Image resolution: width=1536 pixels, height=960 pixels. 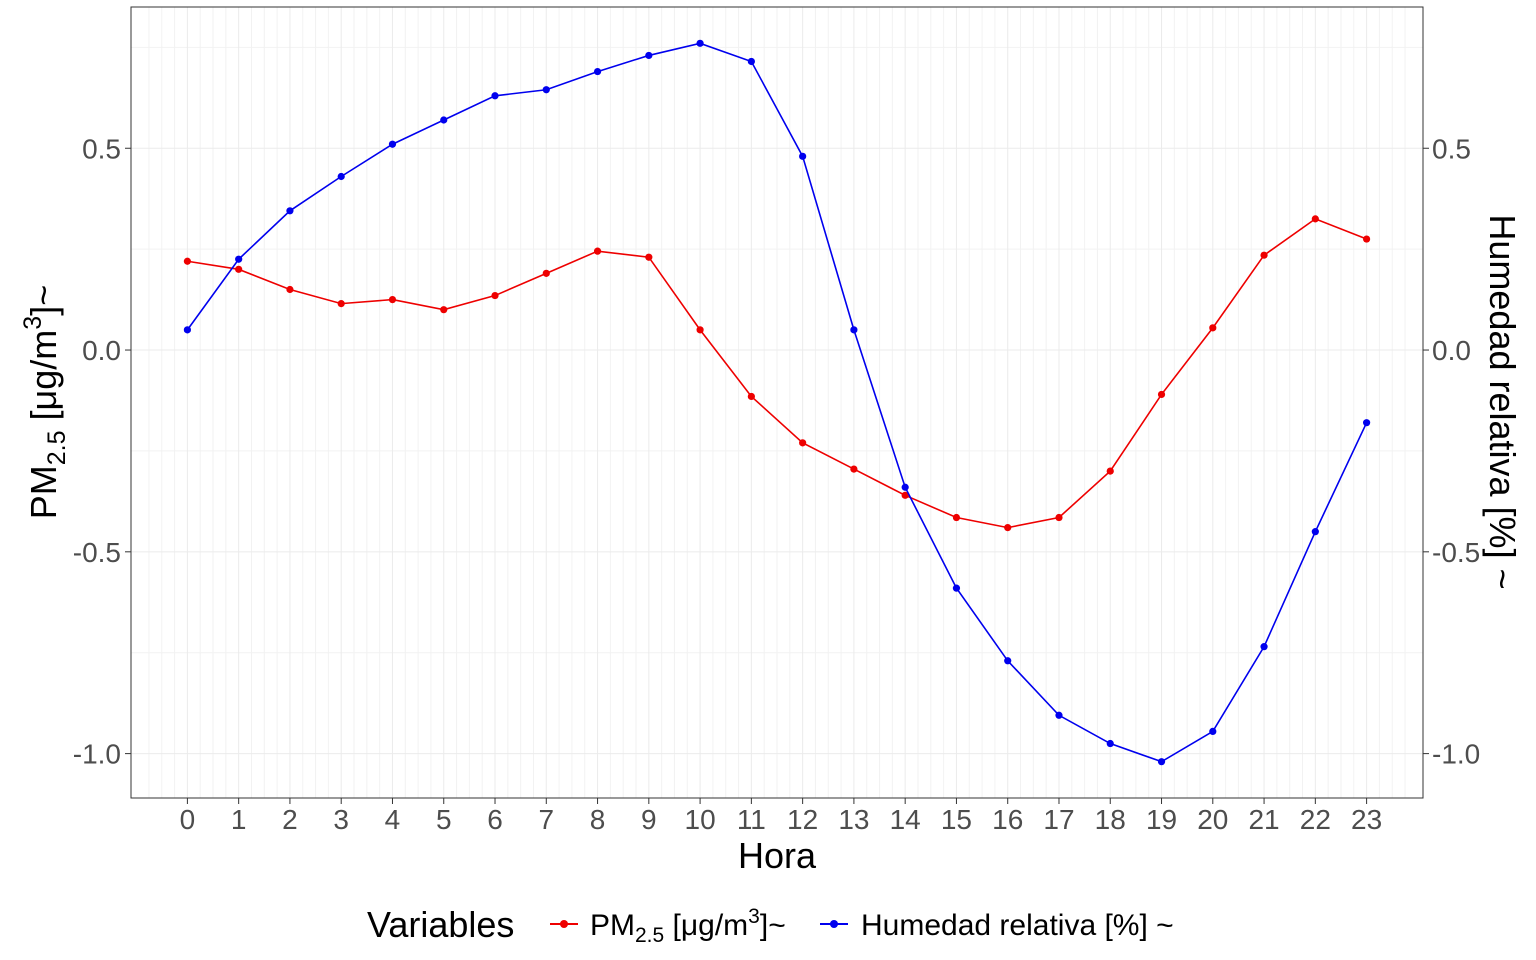 What do you see at coordinates (97, 754) in the screenshot?
I see `y-tick-label-left: -1.0` at bounding box center [97, 754].